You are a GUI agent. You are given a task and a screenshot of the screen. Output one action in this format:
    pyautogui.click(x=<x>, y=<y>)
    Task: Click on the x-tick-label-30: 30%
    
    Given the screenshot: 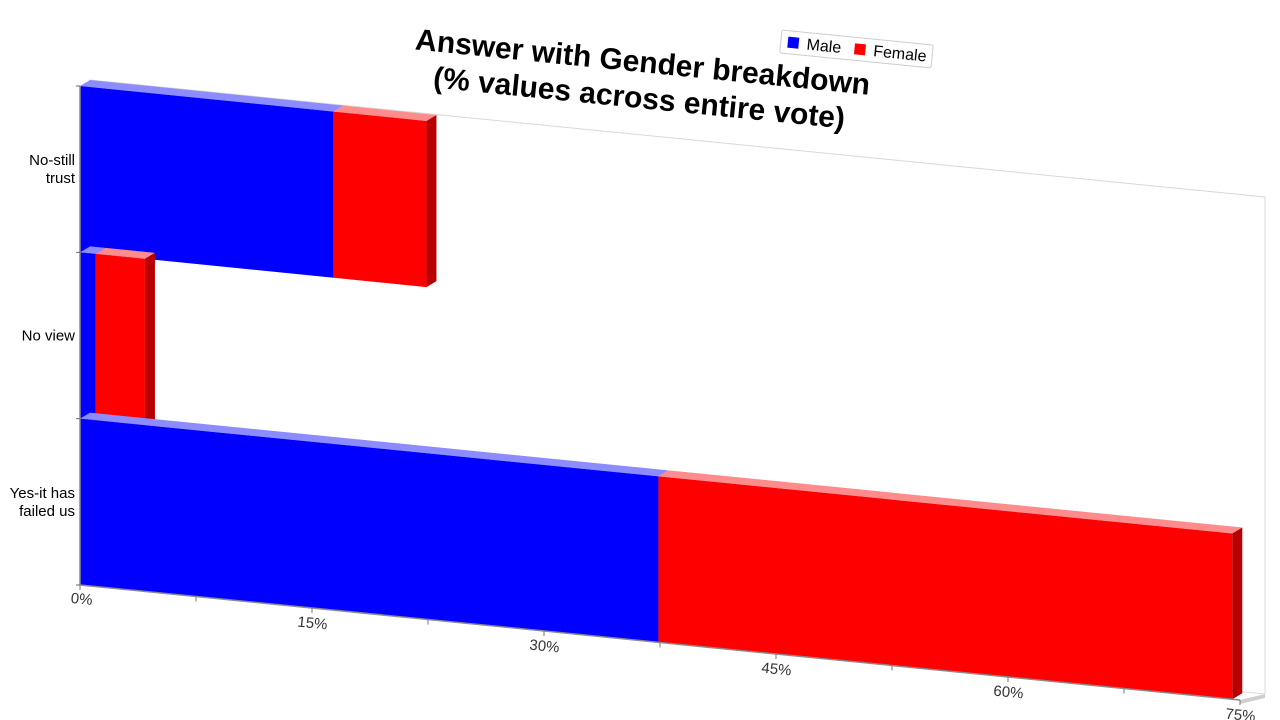 What is the action you would take?
    pyautogui.click(x=545, y=647)
    